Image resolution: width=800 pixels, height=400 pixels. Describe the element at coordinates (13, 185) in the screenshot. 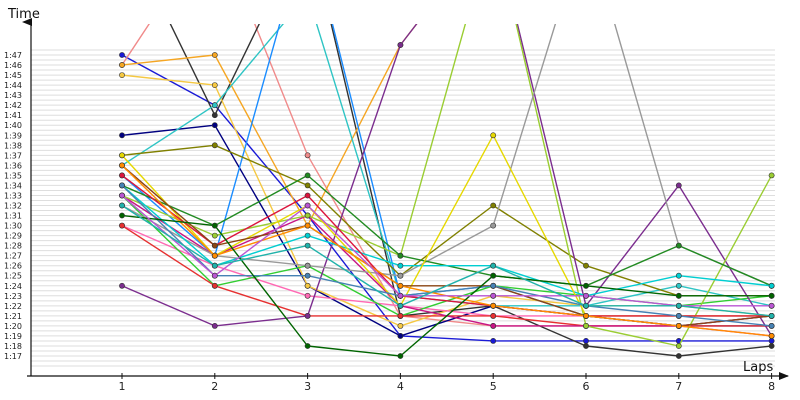

I see `y-tick-label: 1:34` at that location.